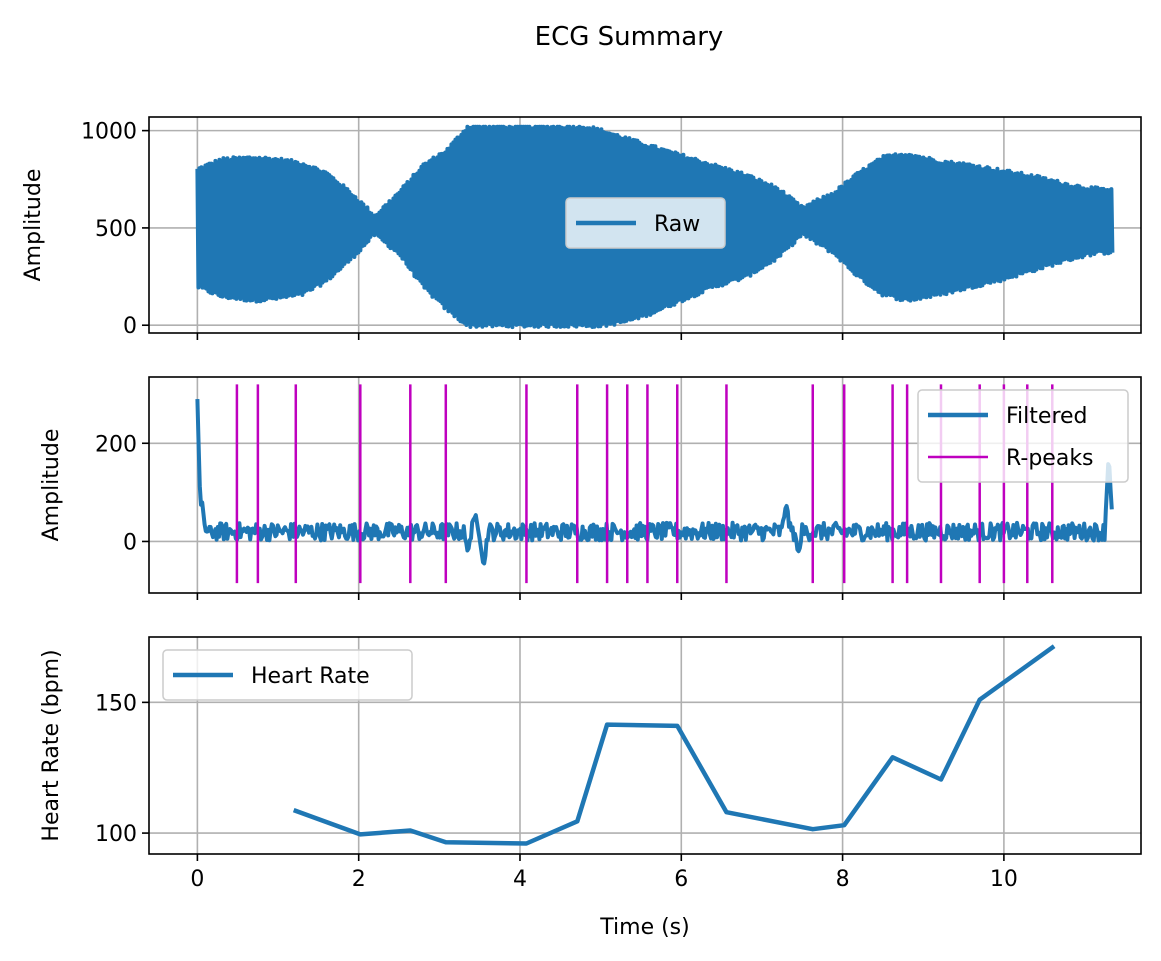  What do you see at coordinates (520, 879) in the screenshot?
I see `x-tick-label: 4` at bounding box center [520, 879].